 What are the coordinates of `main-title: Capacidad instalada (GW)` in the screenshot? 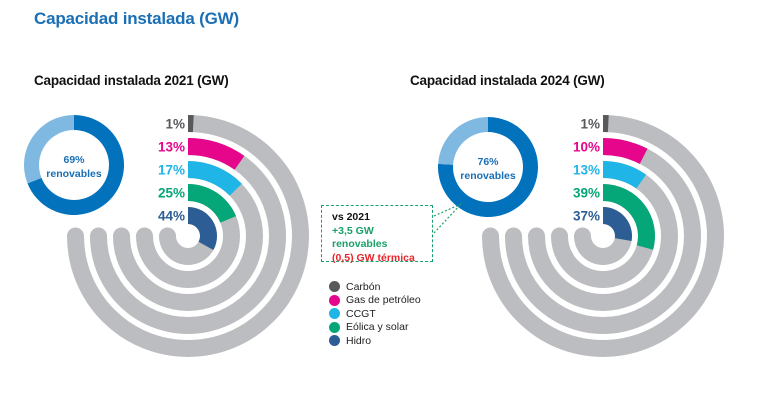 It's located at (136, 18).